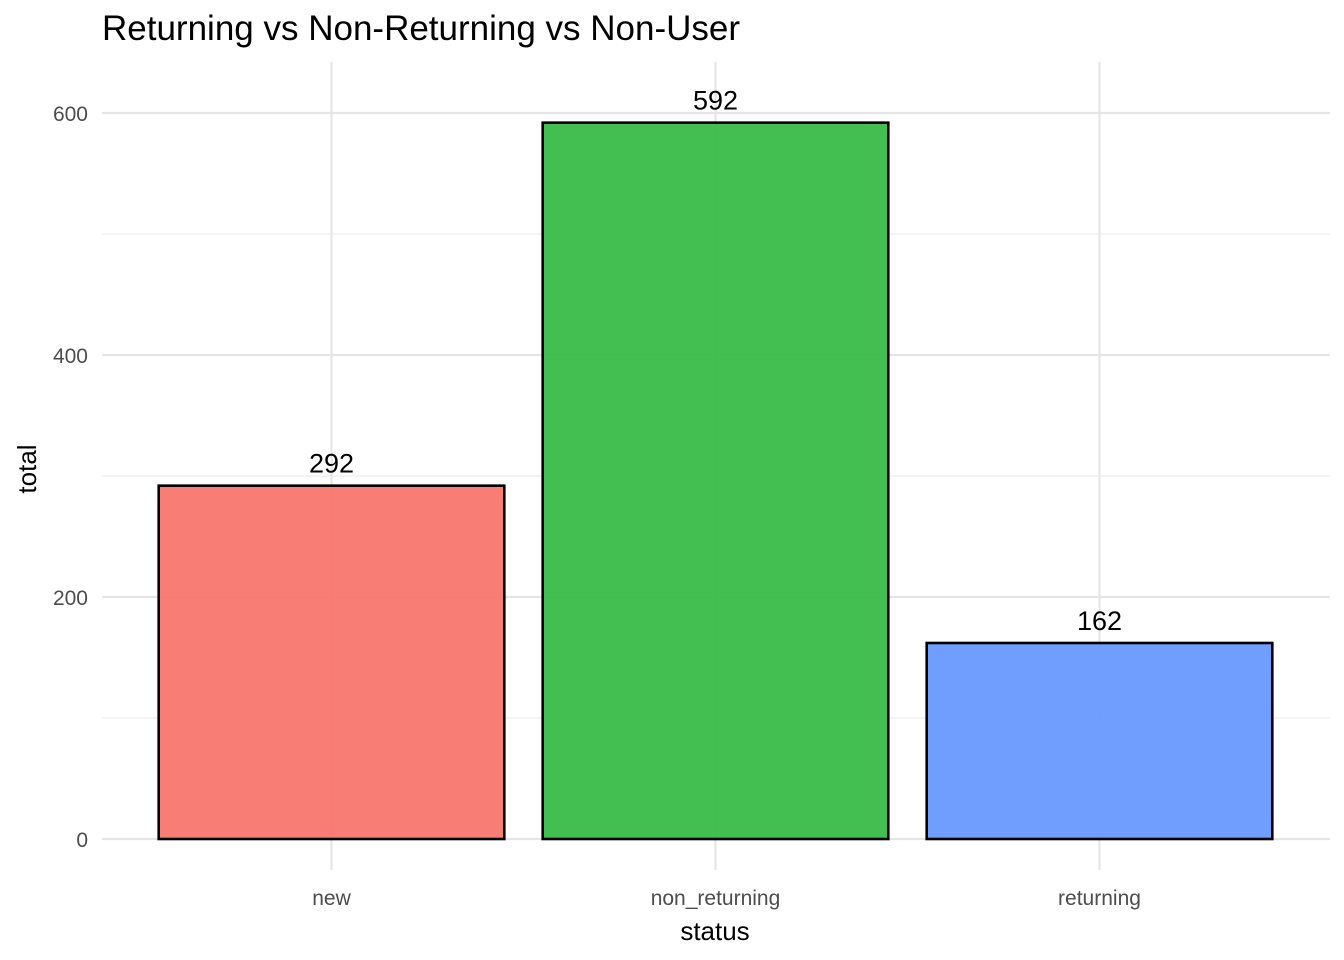 This screenshot has height=960, width=1344. I want to click on bar-new, so click(331, 662).